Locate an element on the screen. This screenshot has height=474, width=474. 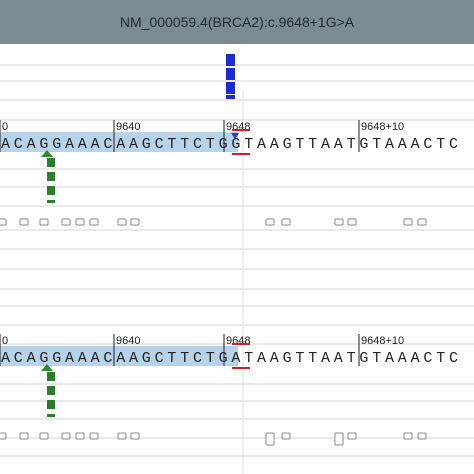
mutation-bars is located at coordinates (230, 76).